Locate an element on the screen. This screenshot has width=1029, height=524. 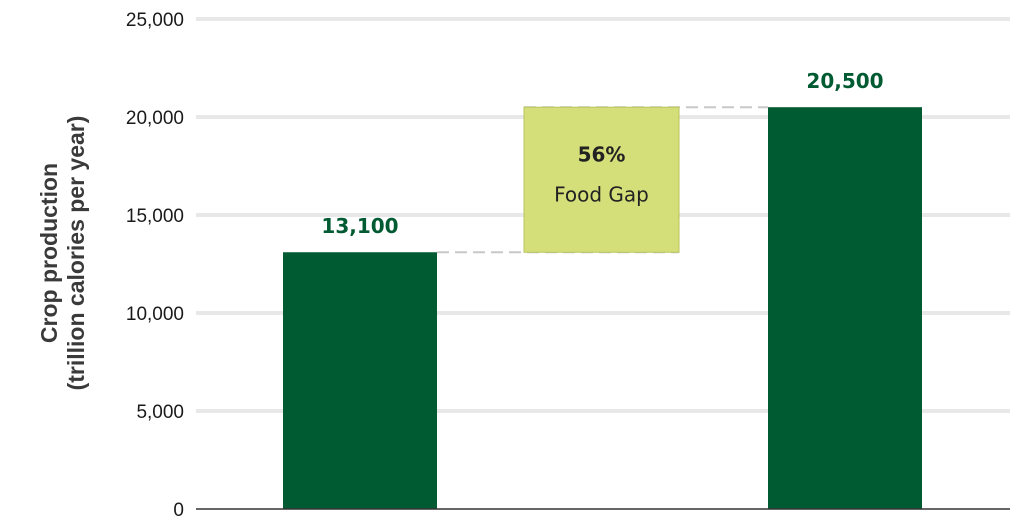
y-tick-label: 25,000 is located at coordinates (155, 20).